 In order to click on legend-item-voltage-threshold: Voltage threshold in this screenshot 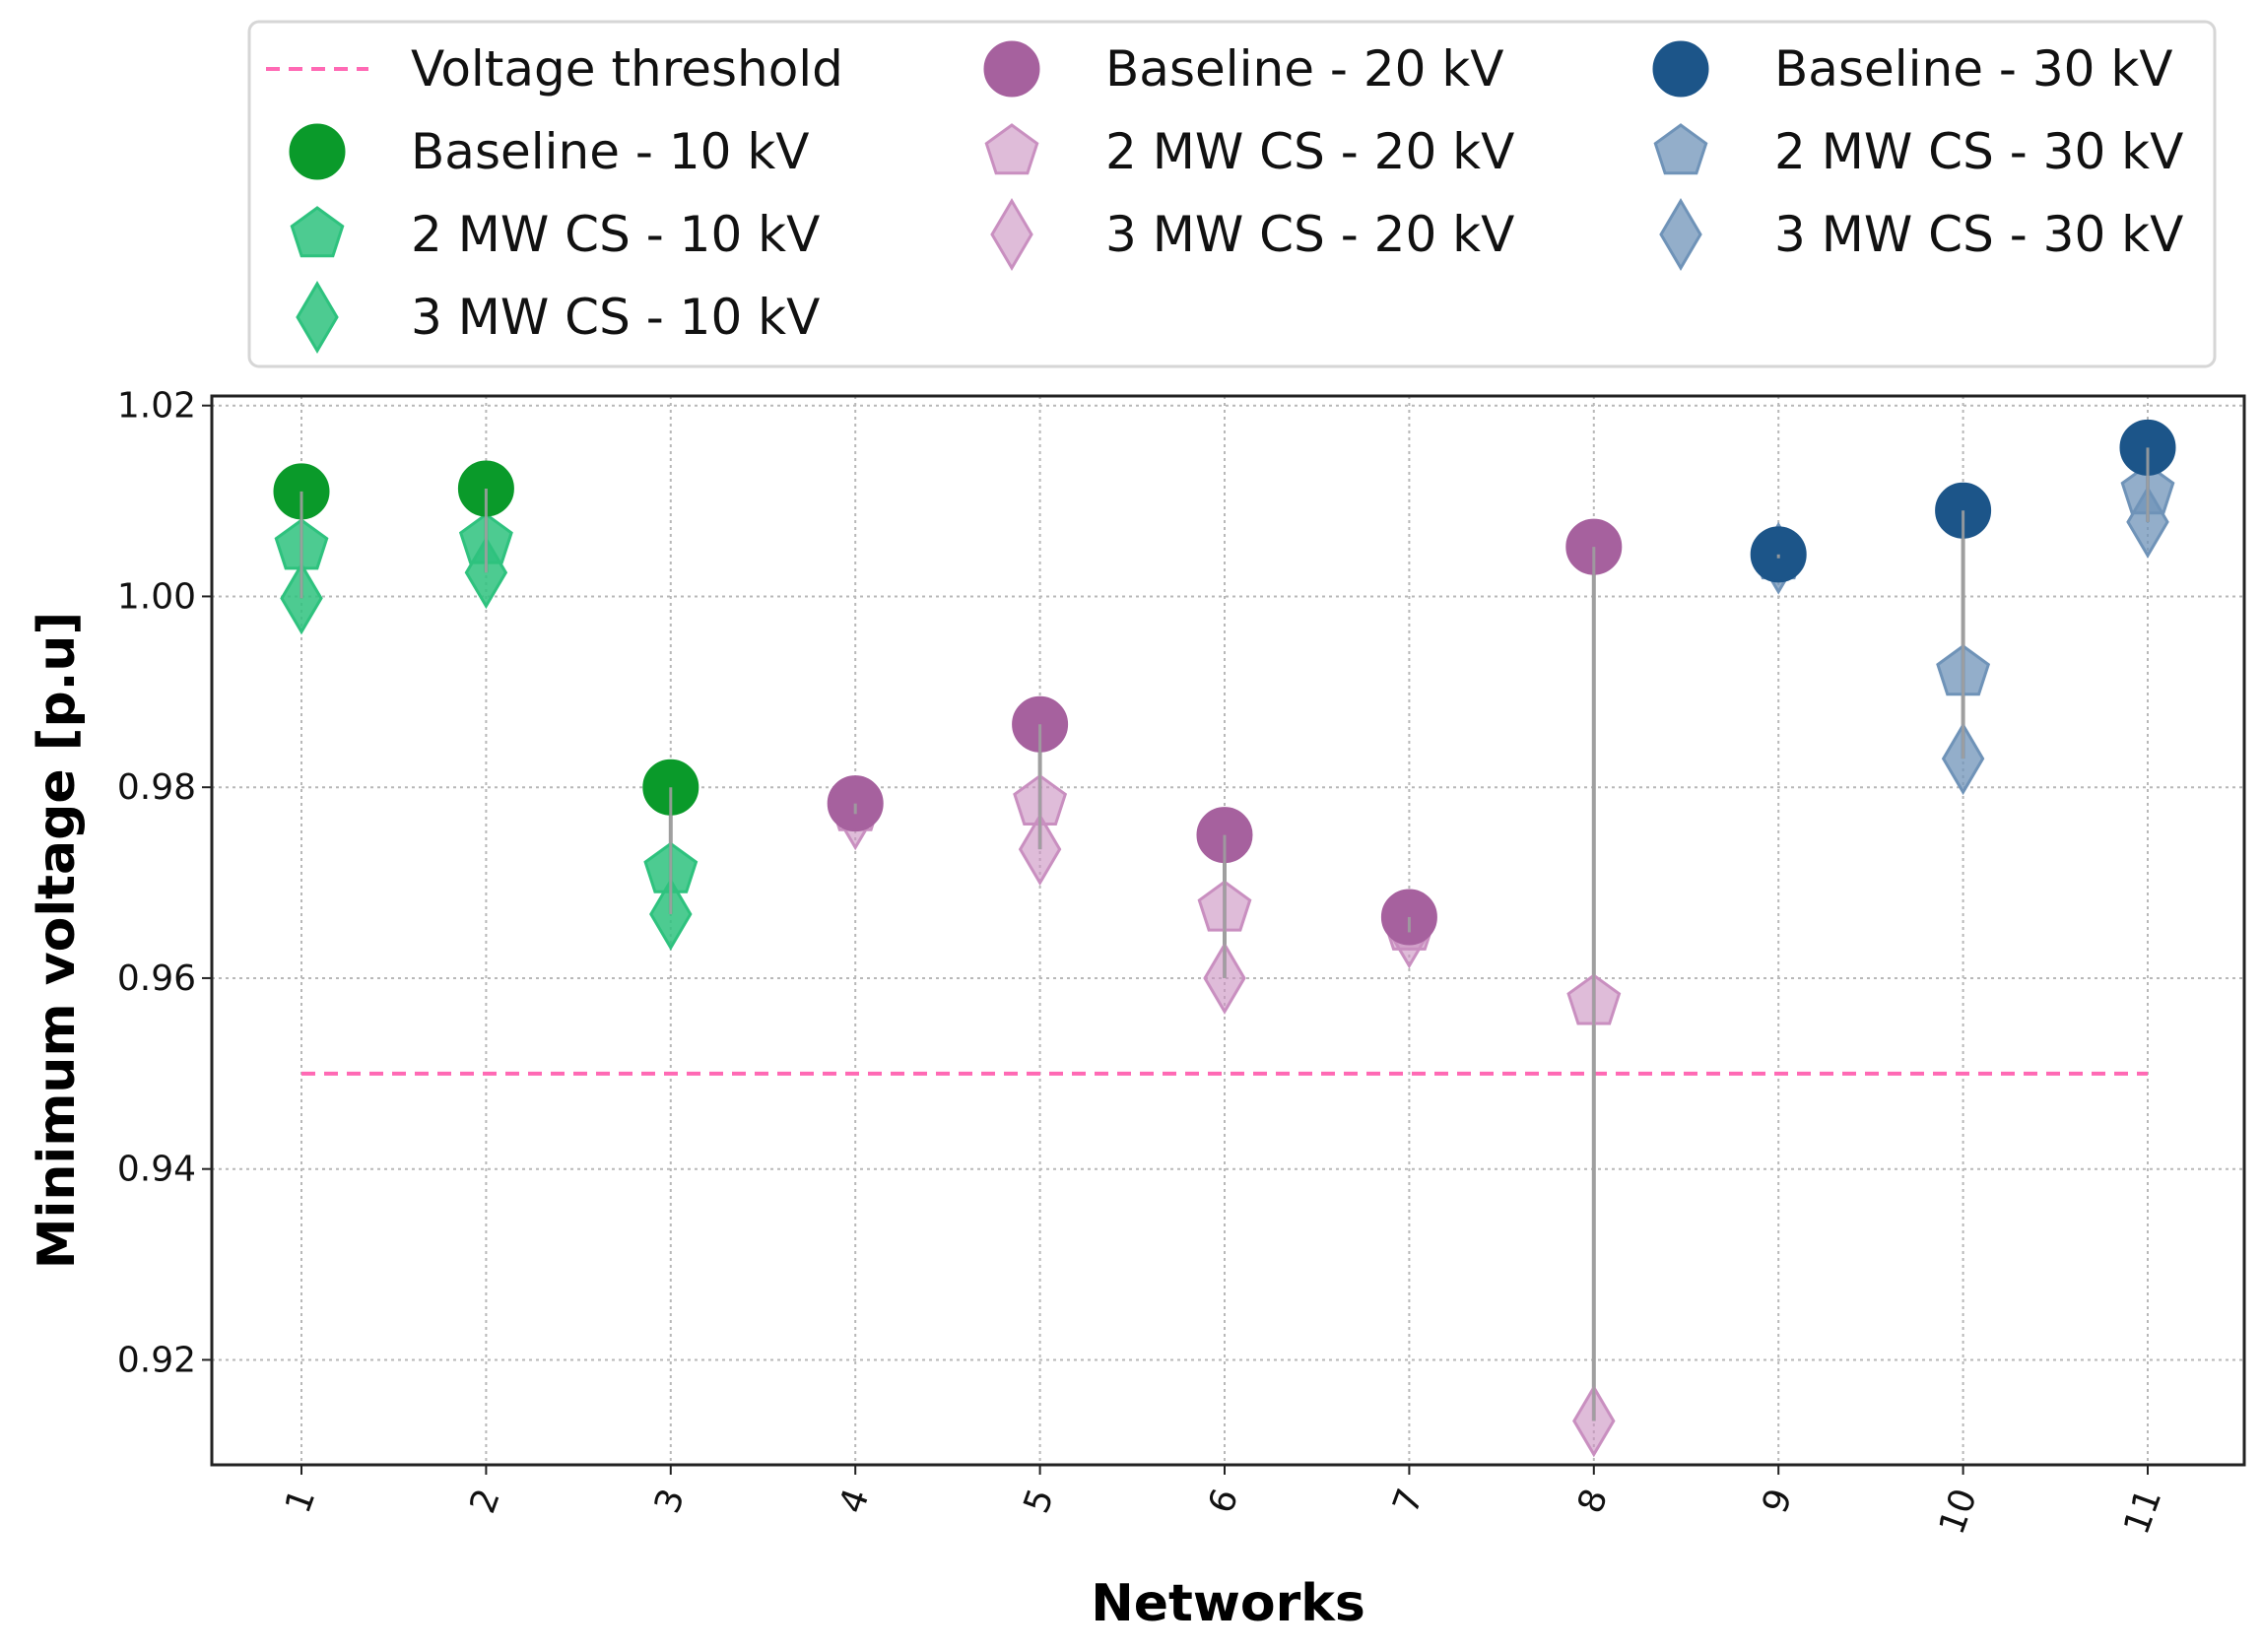, I will do `click(554, 69)`.